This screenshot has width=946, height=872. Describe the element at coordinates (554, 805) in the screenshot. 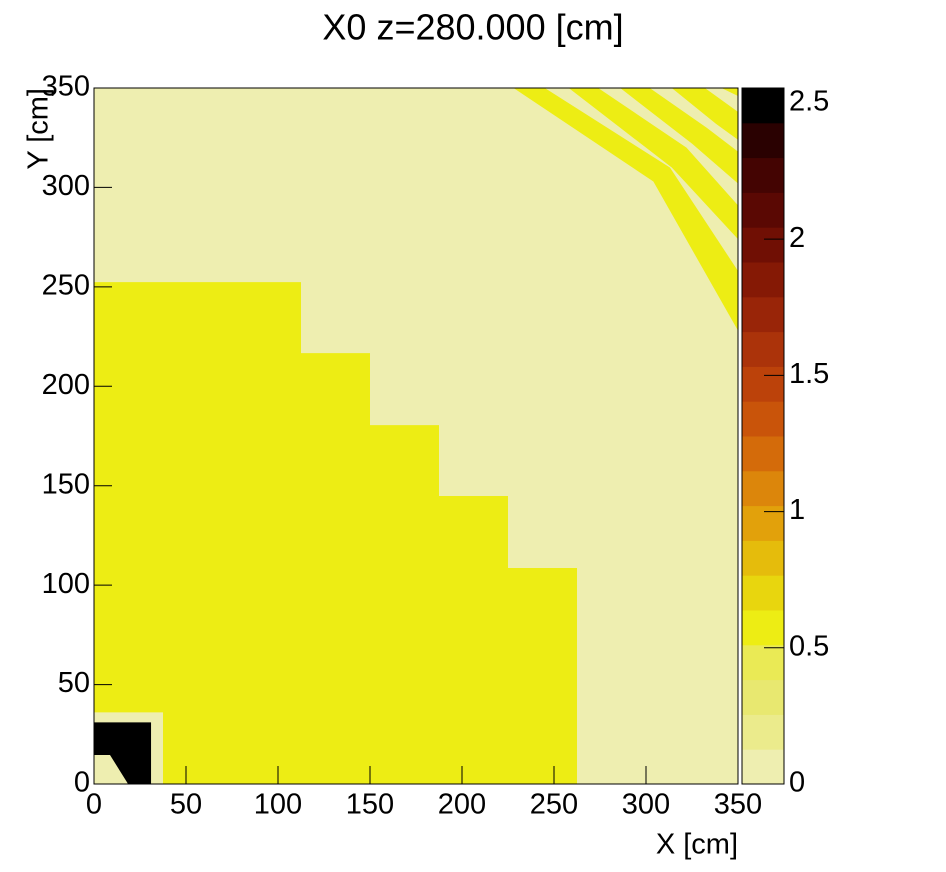

I see `x-tick-label: 250` at that location.